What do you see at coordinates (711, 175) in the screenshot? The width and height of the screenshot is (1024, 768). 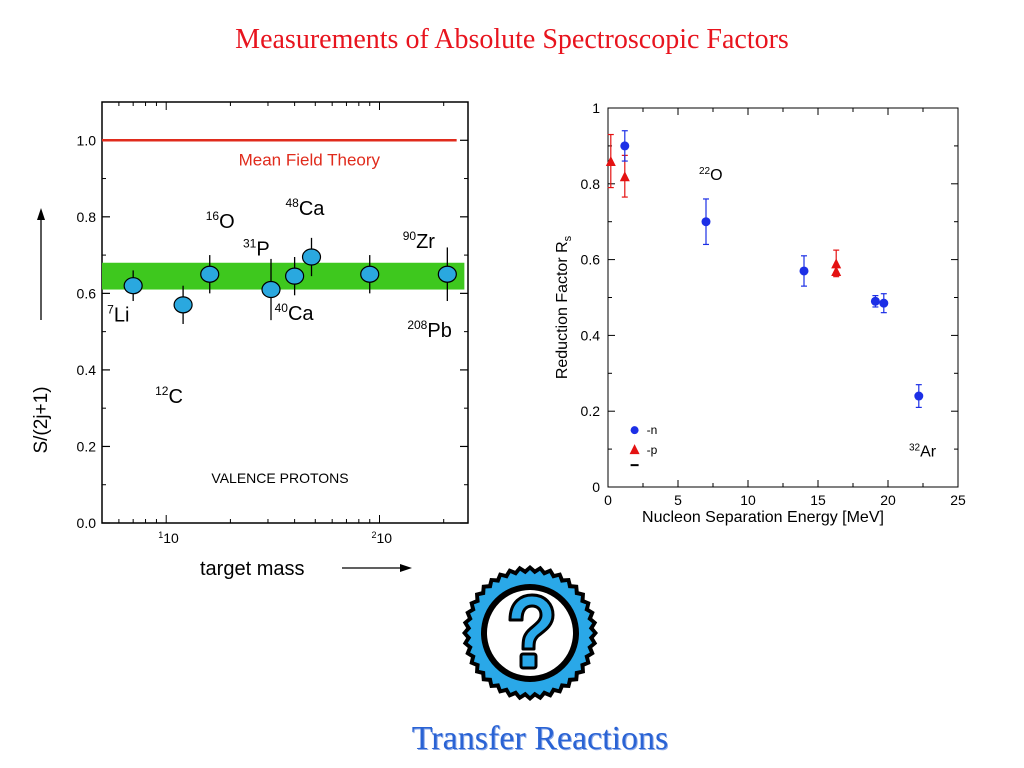 I see `point-label: 22O` at bounding box center [711, 175].